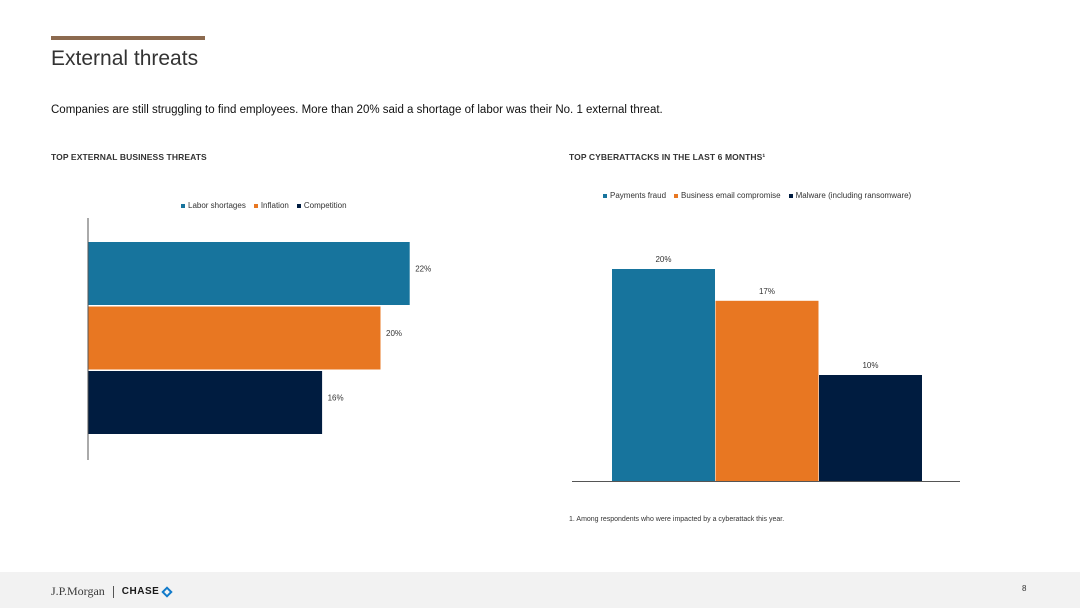  I want to click on title-accent-bar, so click(128, 38).